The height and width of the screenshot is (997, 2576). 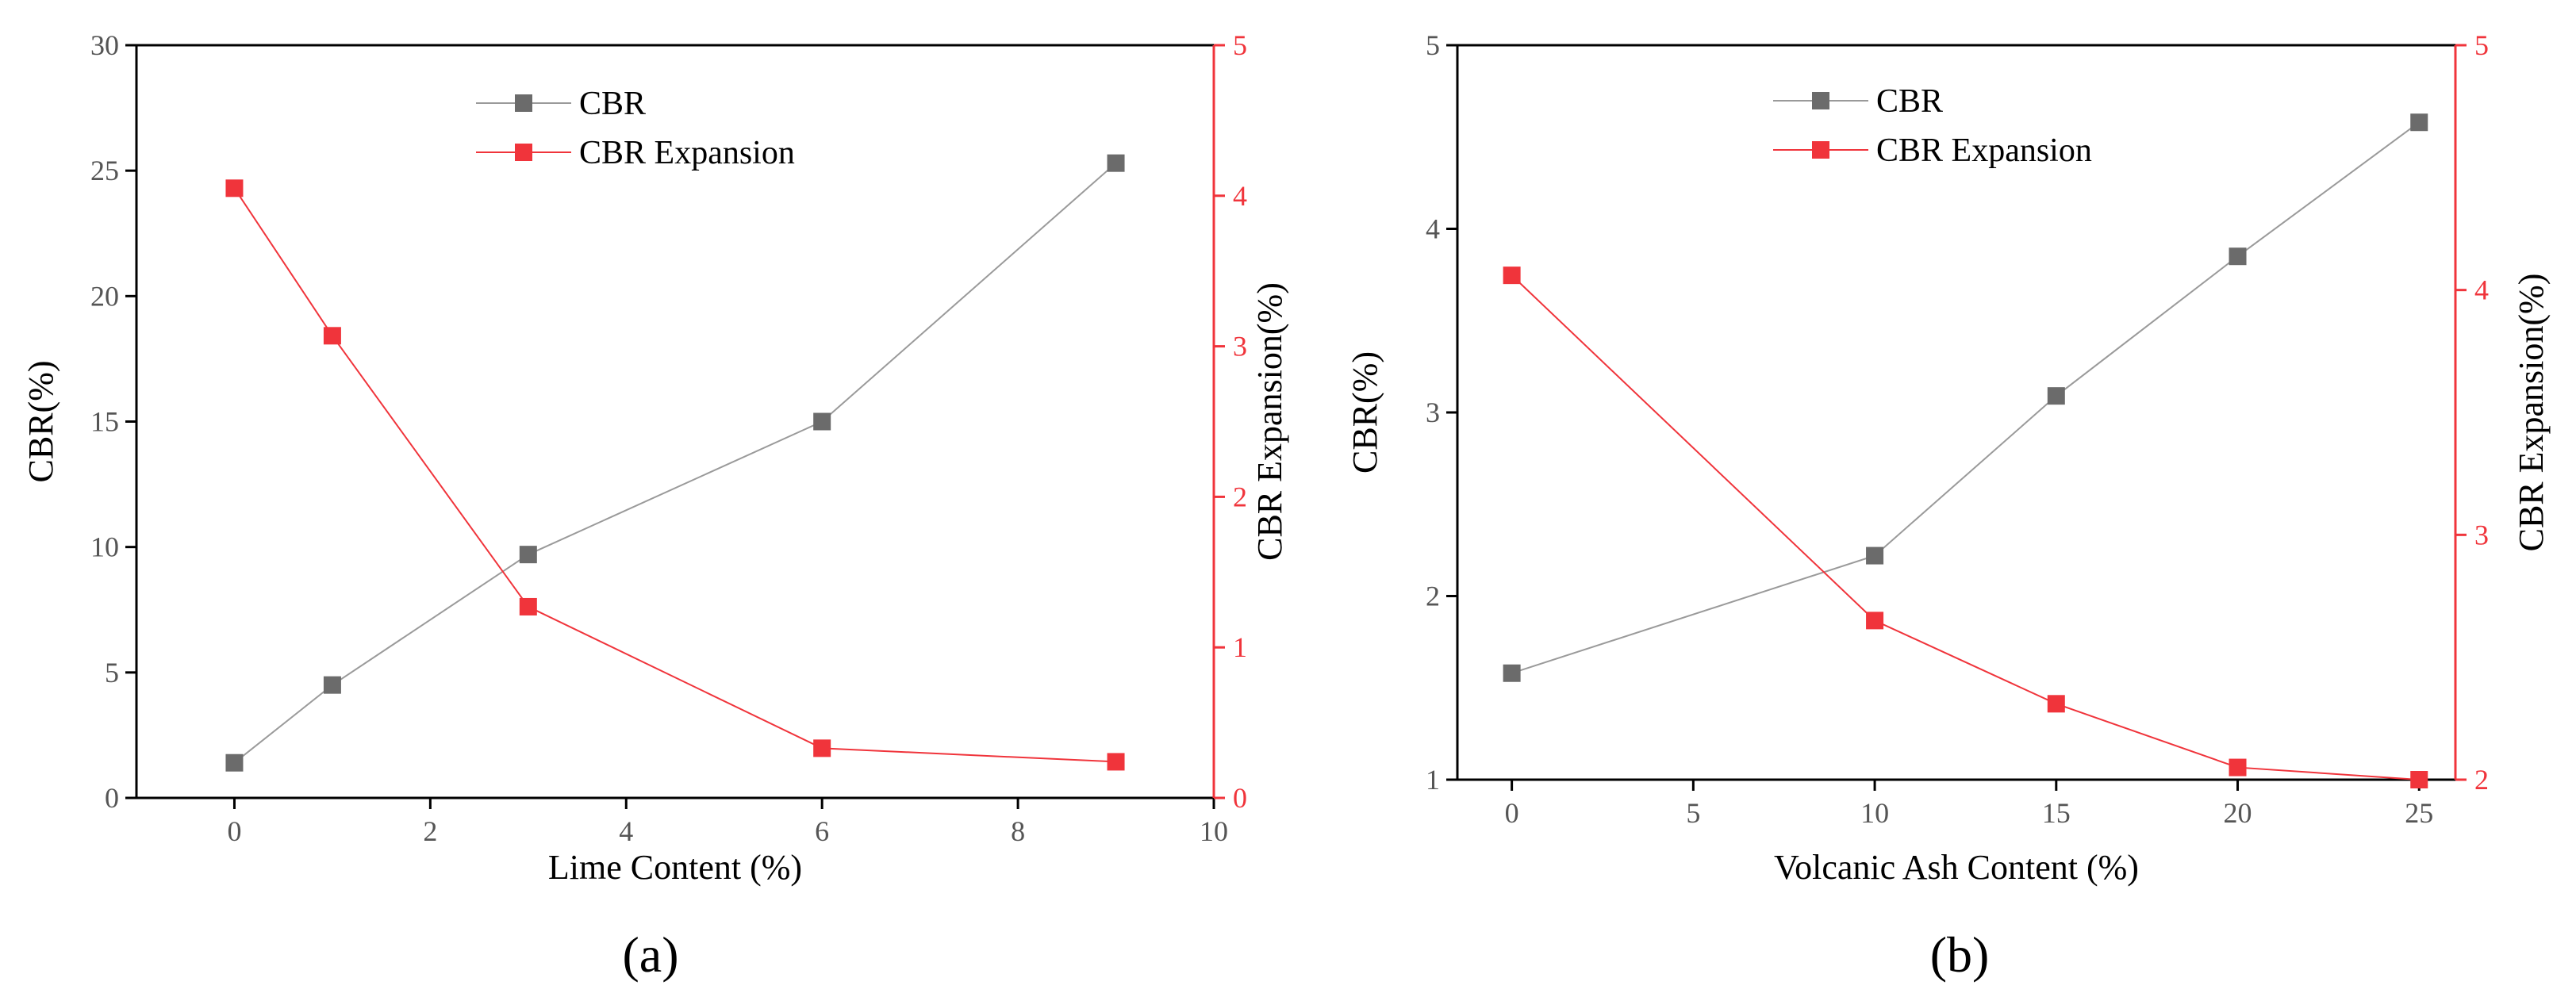 I want to click on y-tick-label: 0, so click(x=112, y=798).